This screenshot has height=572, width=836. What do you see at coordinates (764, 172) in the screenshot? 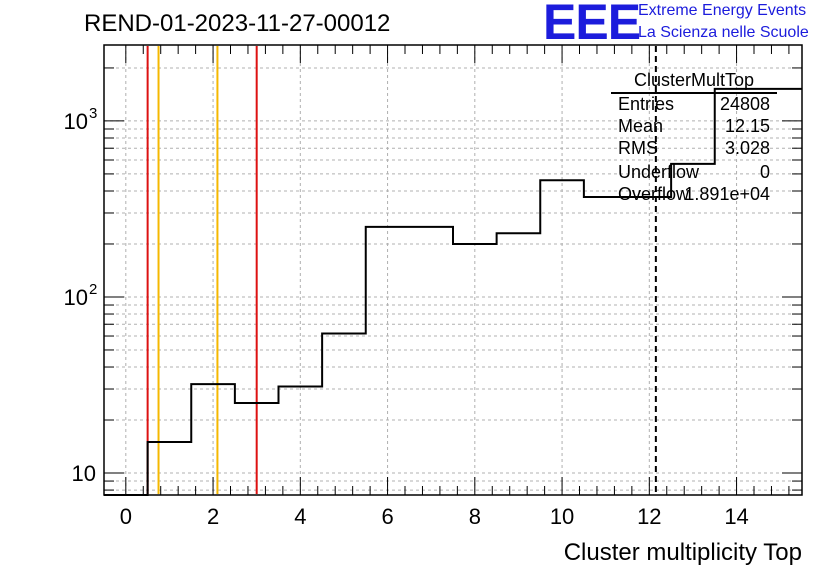
I see `stats-value: 0` at bounding box center [764, 172].